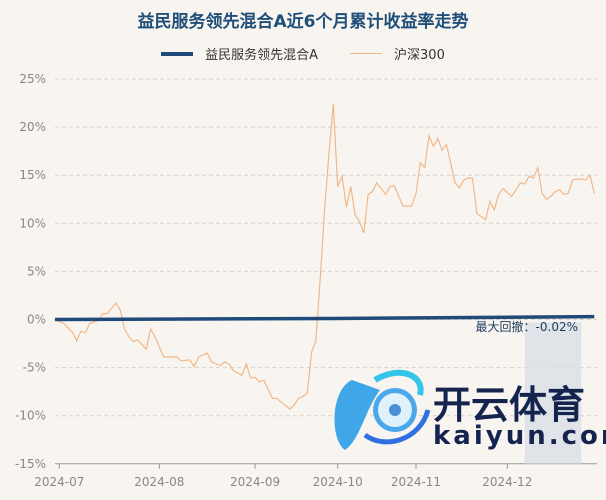 This screenshot has width=606, height=500. What do you see at coordinates (338, 482) in the screenshot?
I see `x-tick-label: 2024-10` at bounding box center [338, 482].